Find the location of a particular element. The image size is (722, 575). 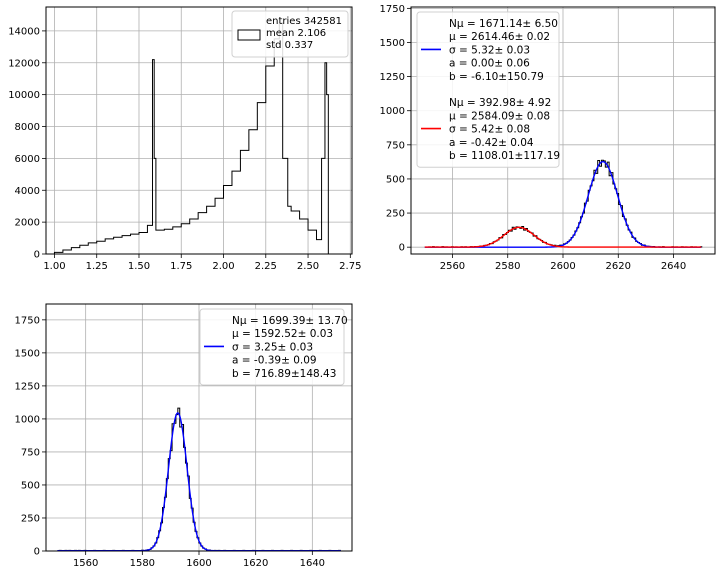

legend-entry: σ = 5.32± 0.03 is located at coordinates (489, 50).